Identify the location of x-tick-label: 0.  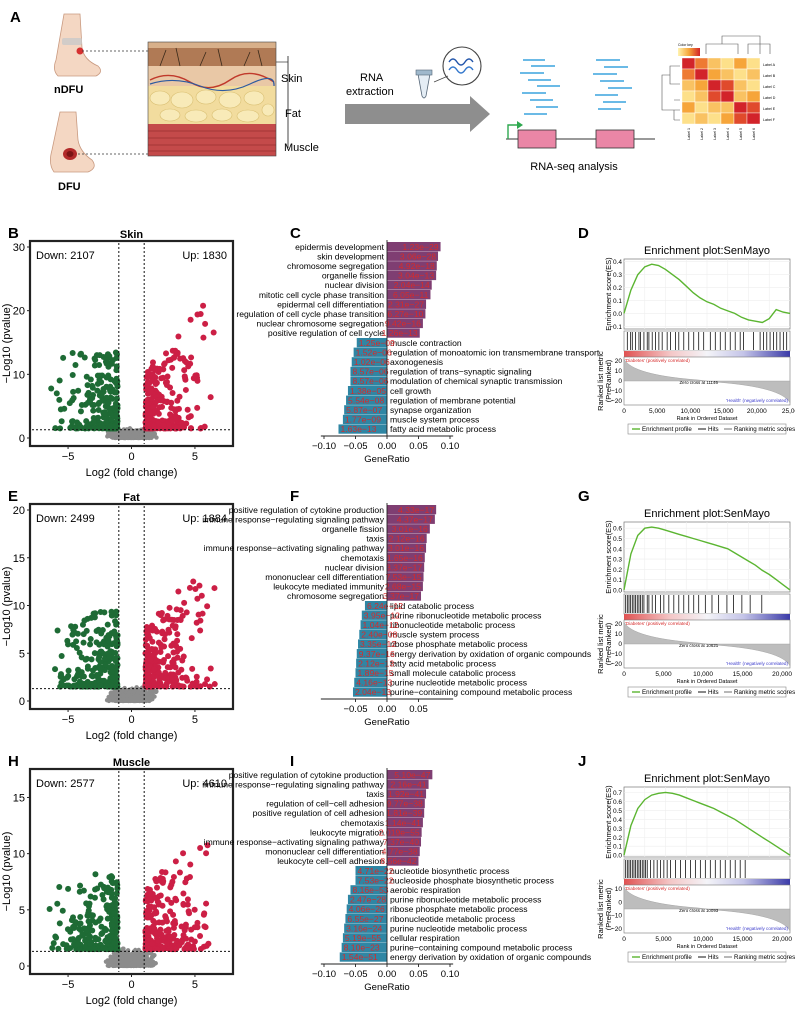
(131, 985).